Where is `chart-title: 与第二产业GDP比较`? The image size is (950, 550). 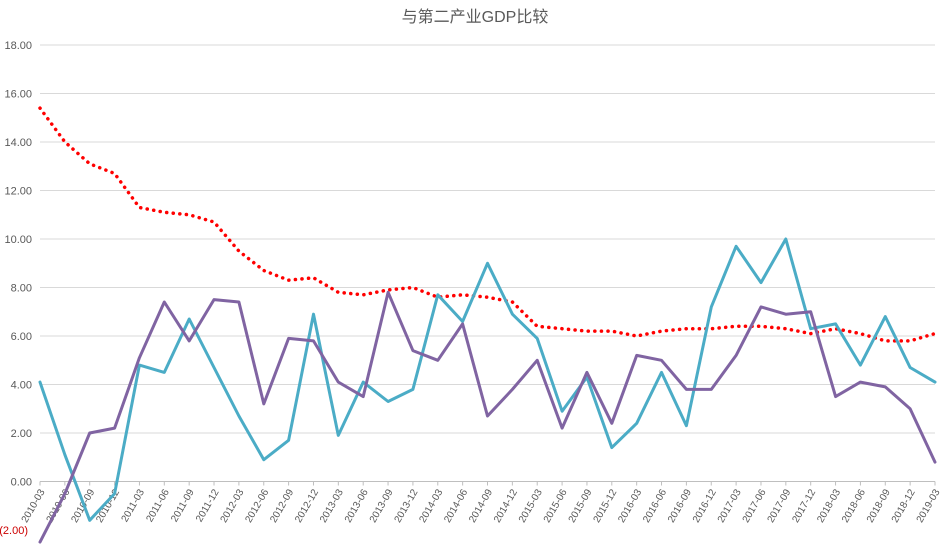
chart-title: 与第二产业GDP比较 is located at coordinates (475, 17).